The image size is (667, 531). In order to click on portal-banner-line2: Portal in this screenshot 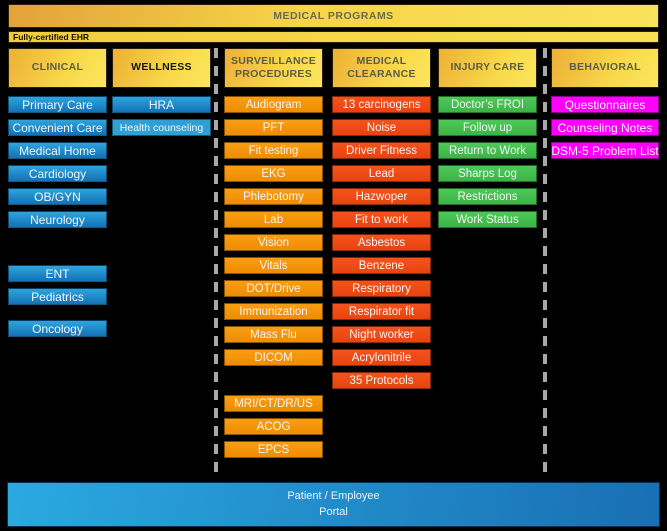, I will do `click(333, 511)`.